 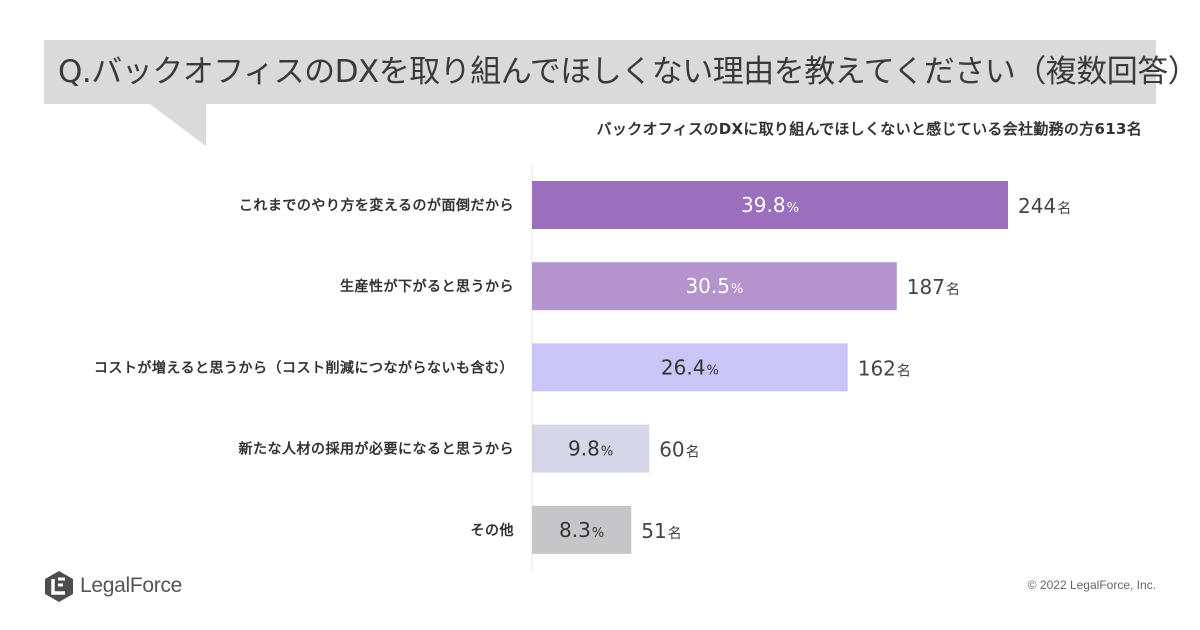 I want to click on count-number: 244, so click(x=1037, y=206).